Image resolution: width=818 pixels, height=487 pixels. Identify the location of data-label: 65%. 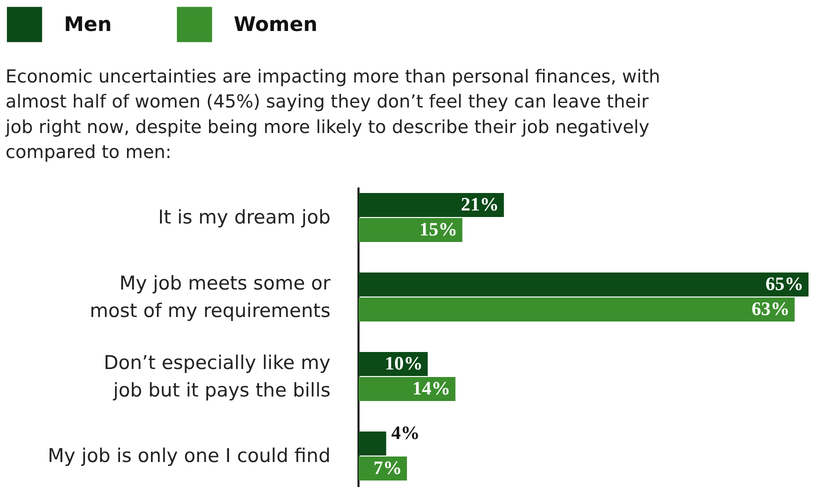
(785, 284).